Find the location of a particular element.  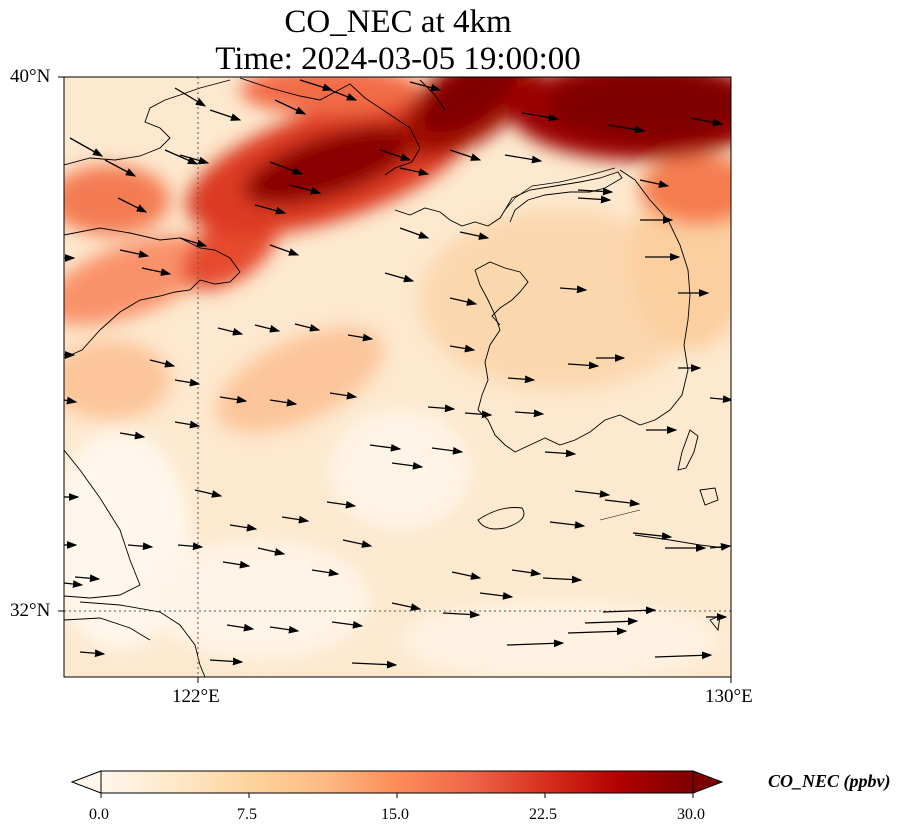

lon-label-130e: 130°E is located at coordinates (729, 696).